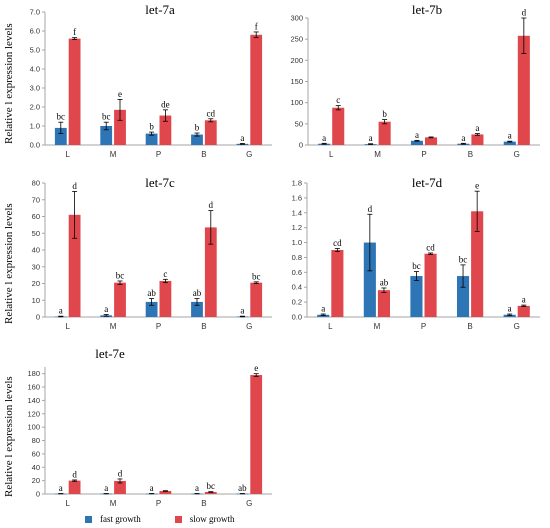  Describe the element at coordinates (477, 186) in the screenshot. I see `significance-label: e` at that location.